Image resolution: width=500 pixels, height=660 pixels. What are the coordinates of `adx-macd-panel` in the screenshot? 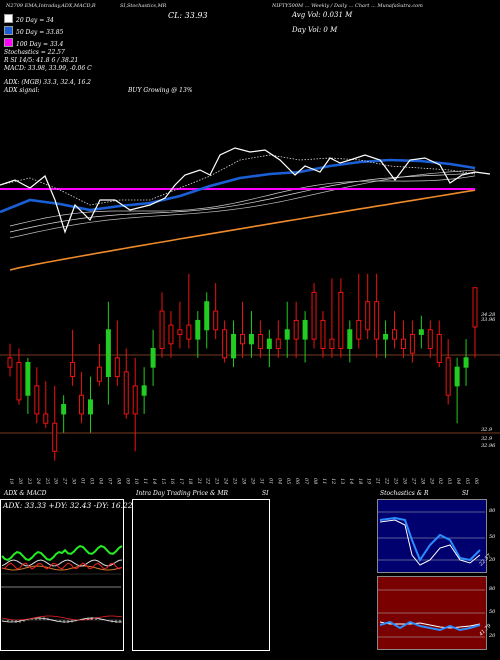 It's located at (62, 575).